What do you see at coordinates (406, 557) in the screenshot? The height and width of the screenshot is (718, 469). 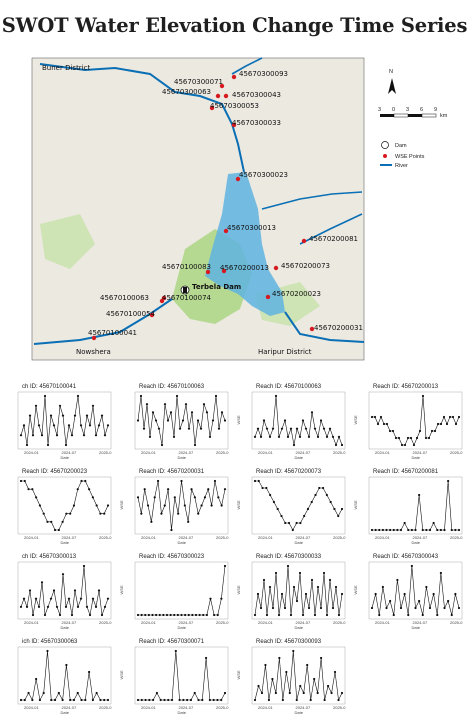 I see `panel-title: Reach ID: 45670300043` at bounding box center [406, 557].